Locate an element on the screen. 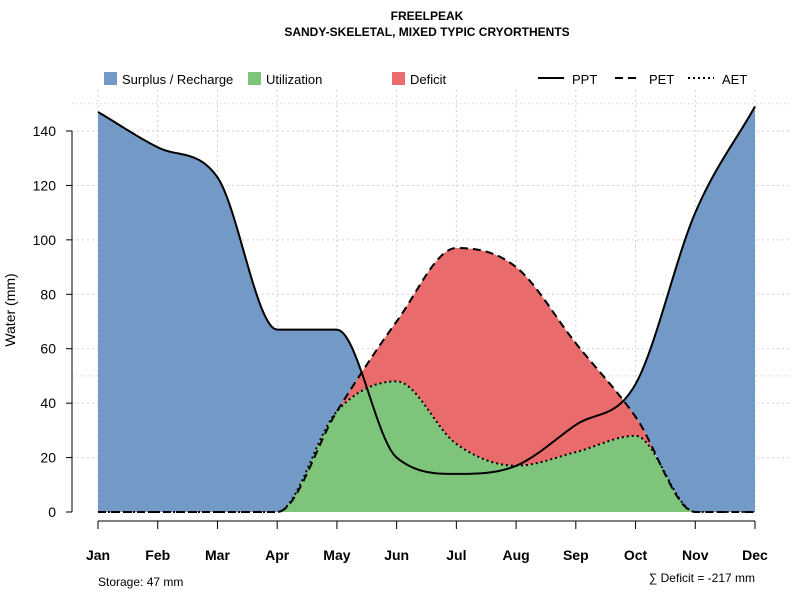  x-tick-label: Nov is located at coordinates (695, 555).